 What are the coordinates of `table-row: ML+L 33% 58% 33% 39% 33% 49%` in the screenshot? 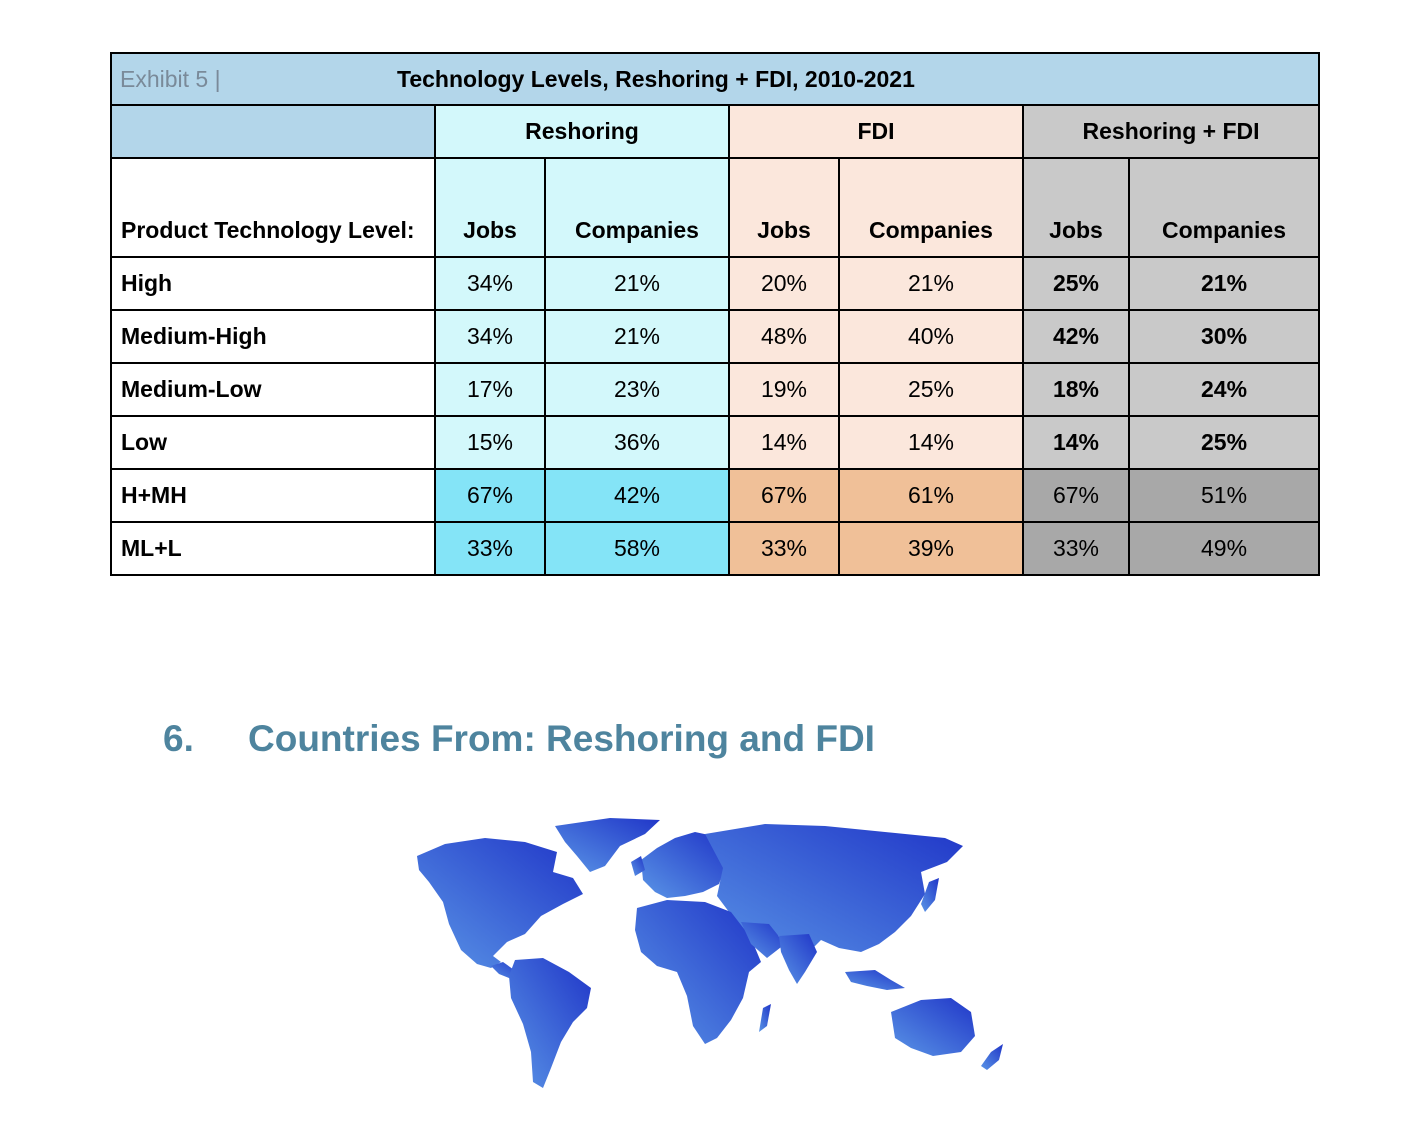 It's located at (715, 548).